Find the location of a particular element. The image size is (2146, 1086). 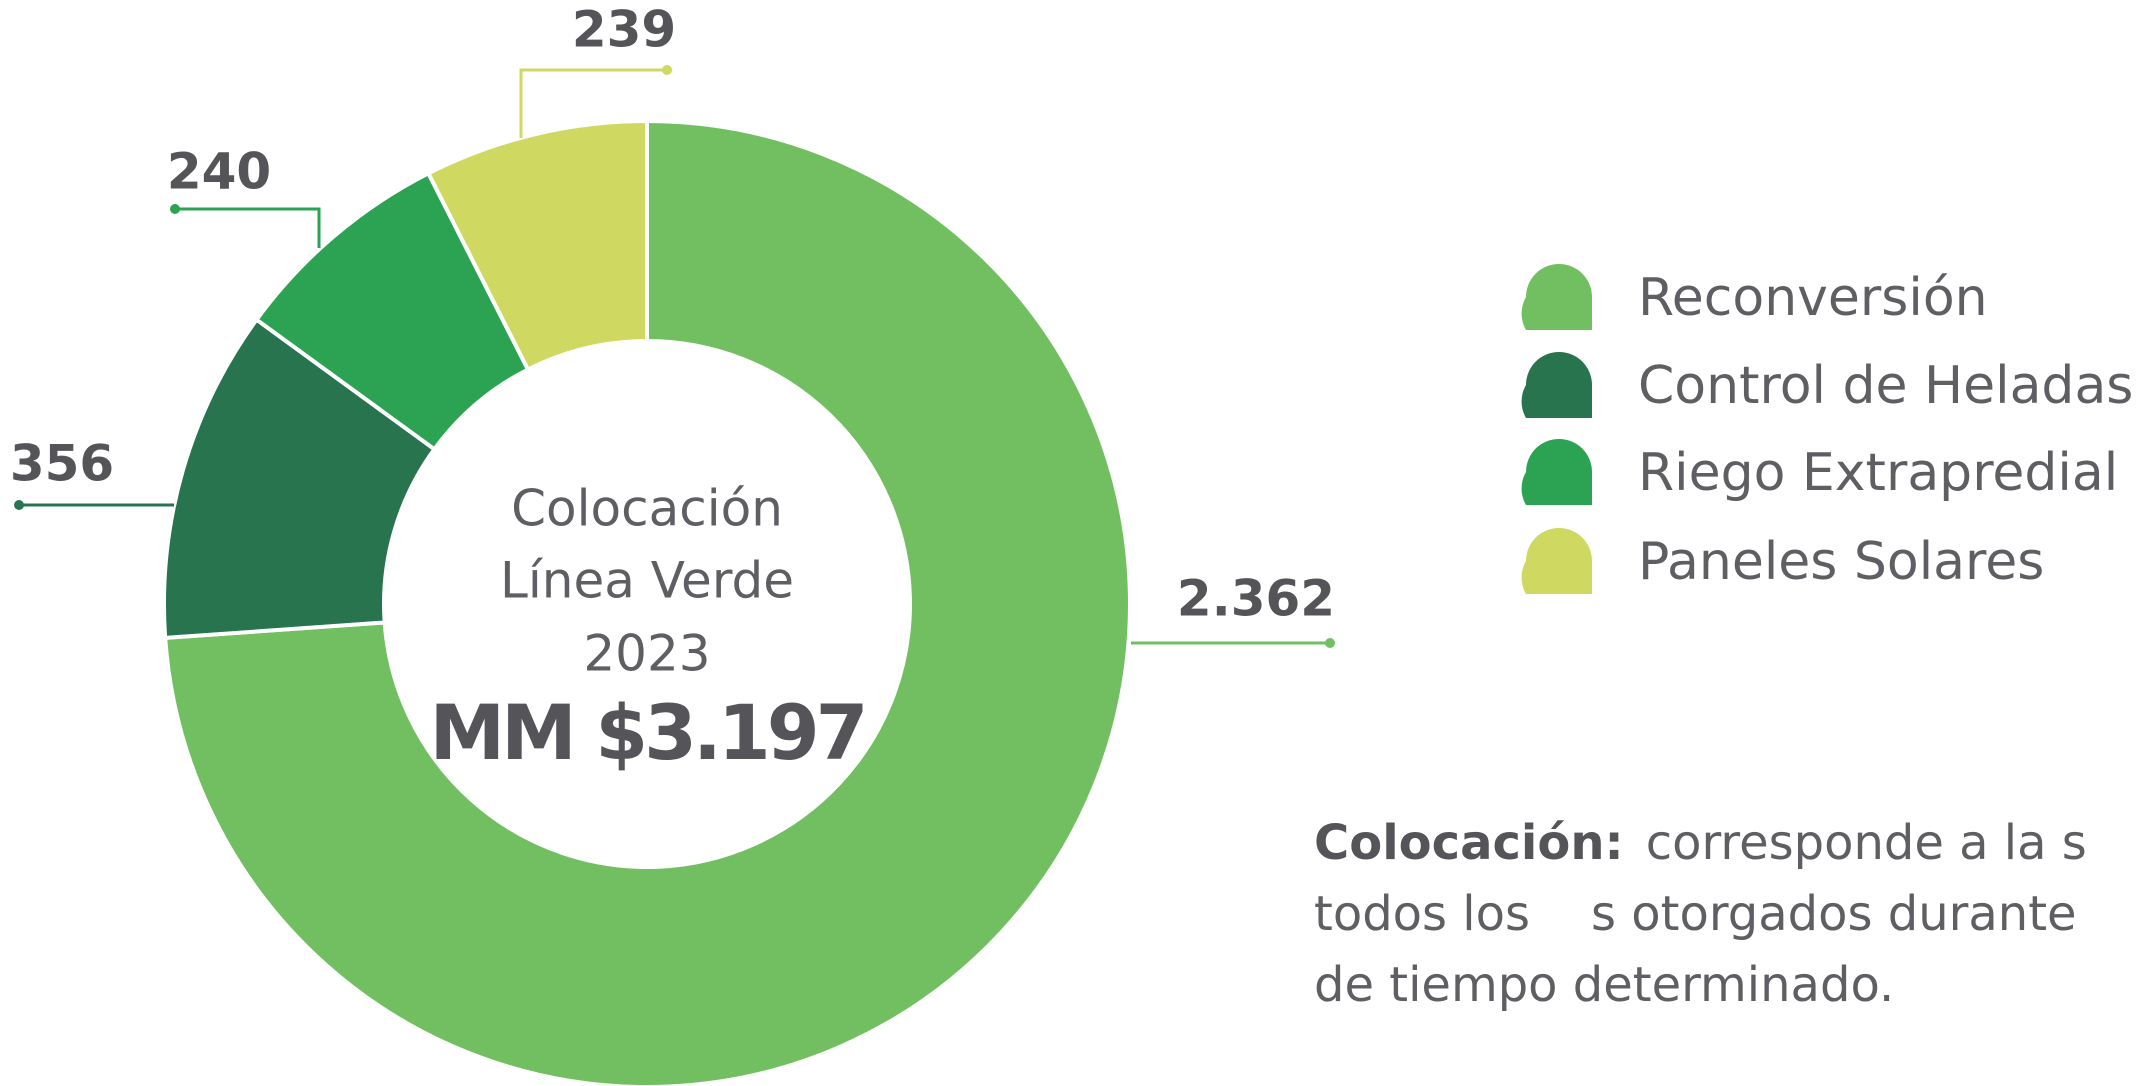

center-text: Colocación is located at coordinates (647, 509).